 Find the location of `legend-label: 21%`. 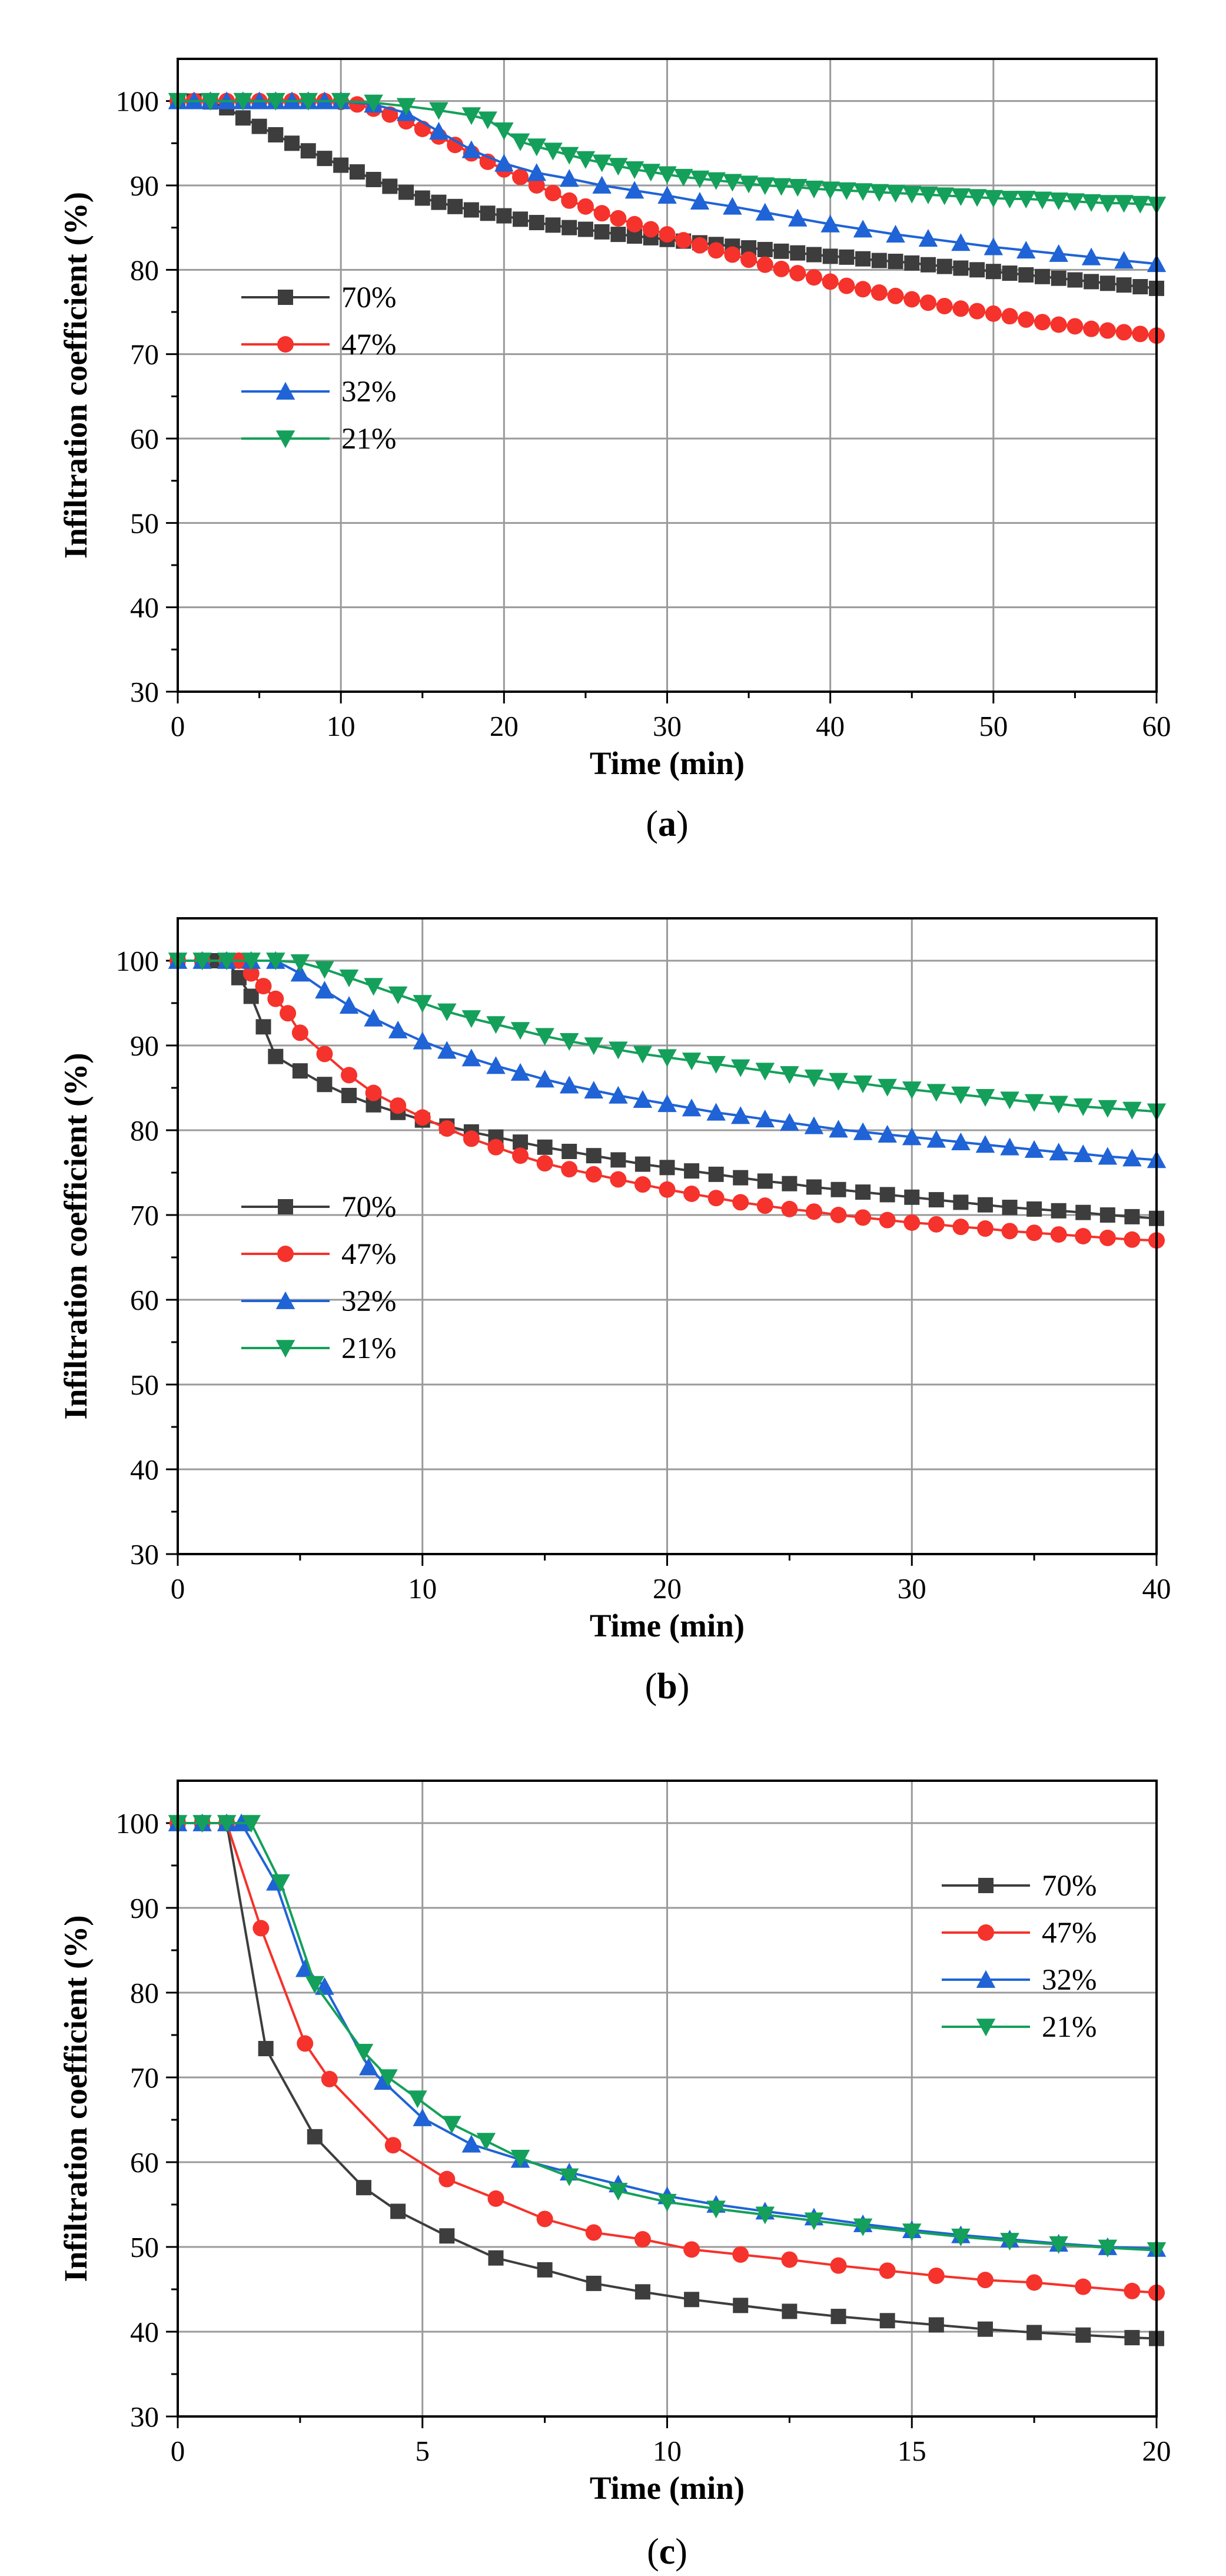

legend-label: 21% is located at coordinates (369, 1348).